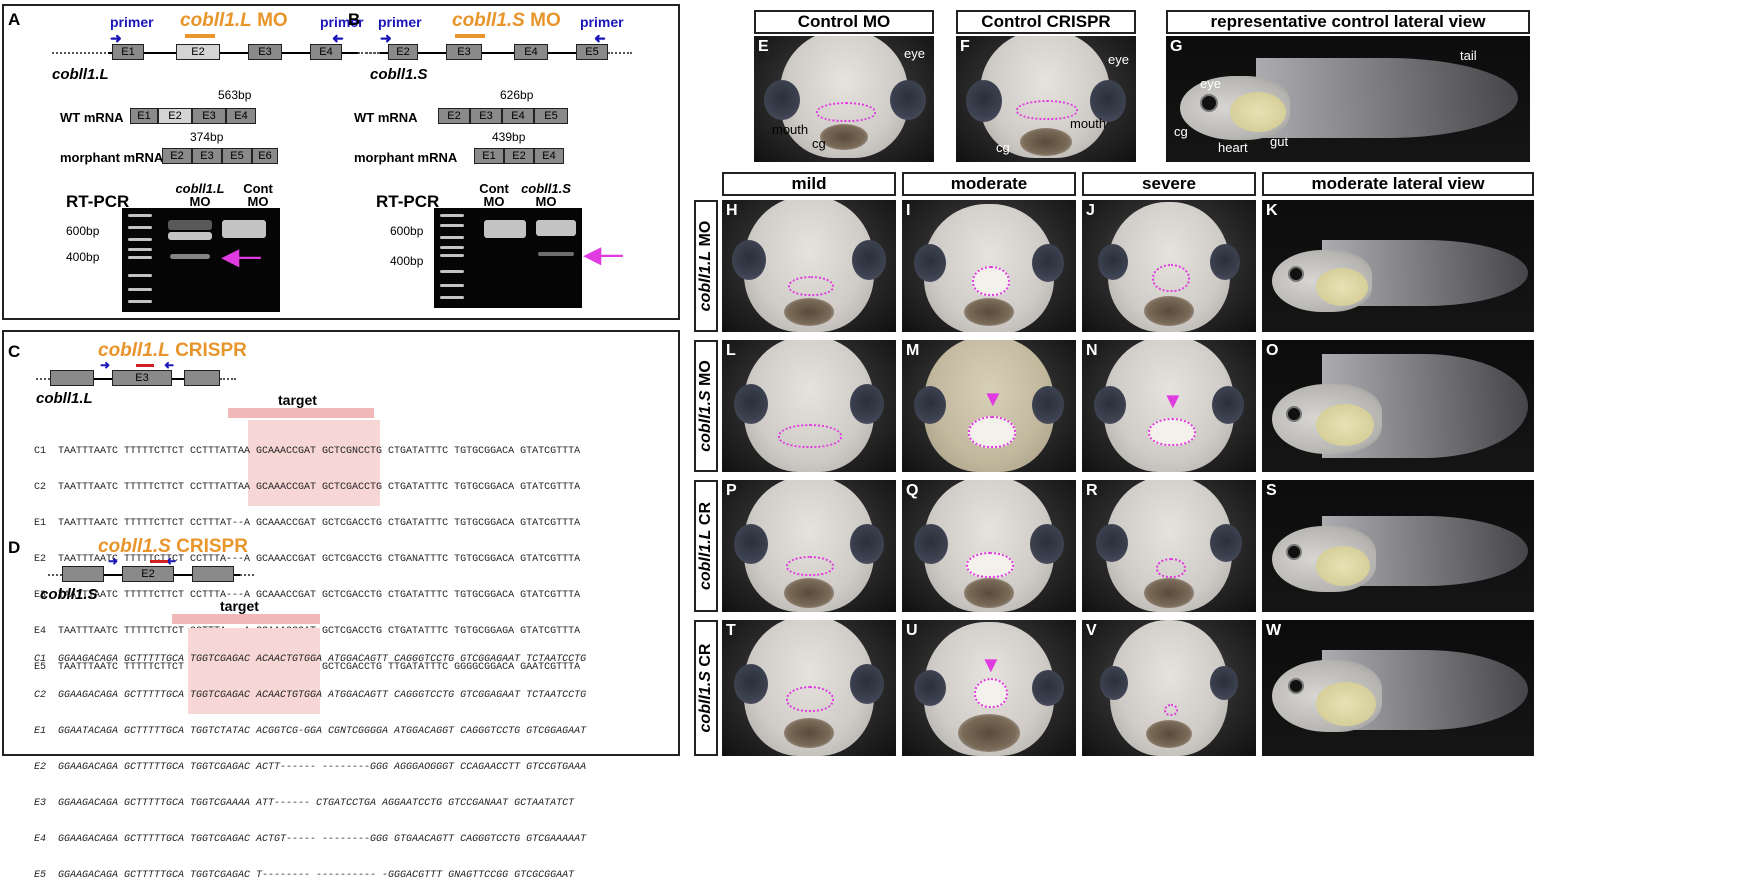 Image resolution: width=1738 pixels, height=894 pixels. I want to click on panel-c-title-gene: cobll1.L, so click(134, 350).